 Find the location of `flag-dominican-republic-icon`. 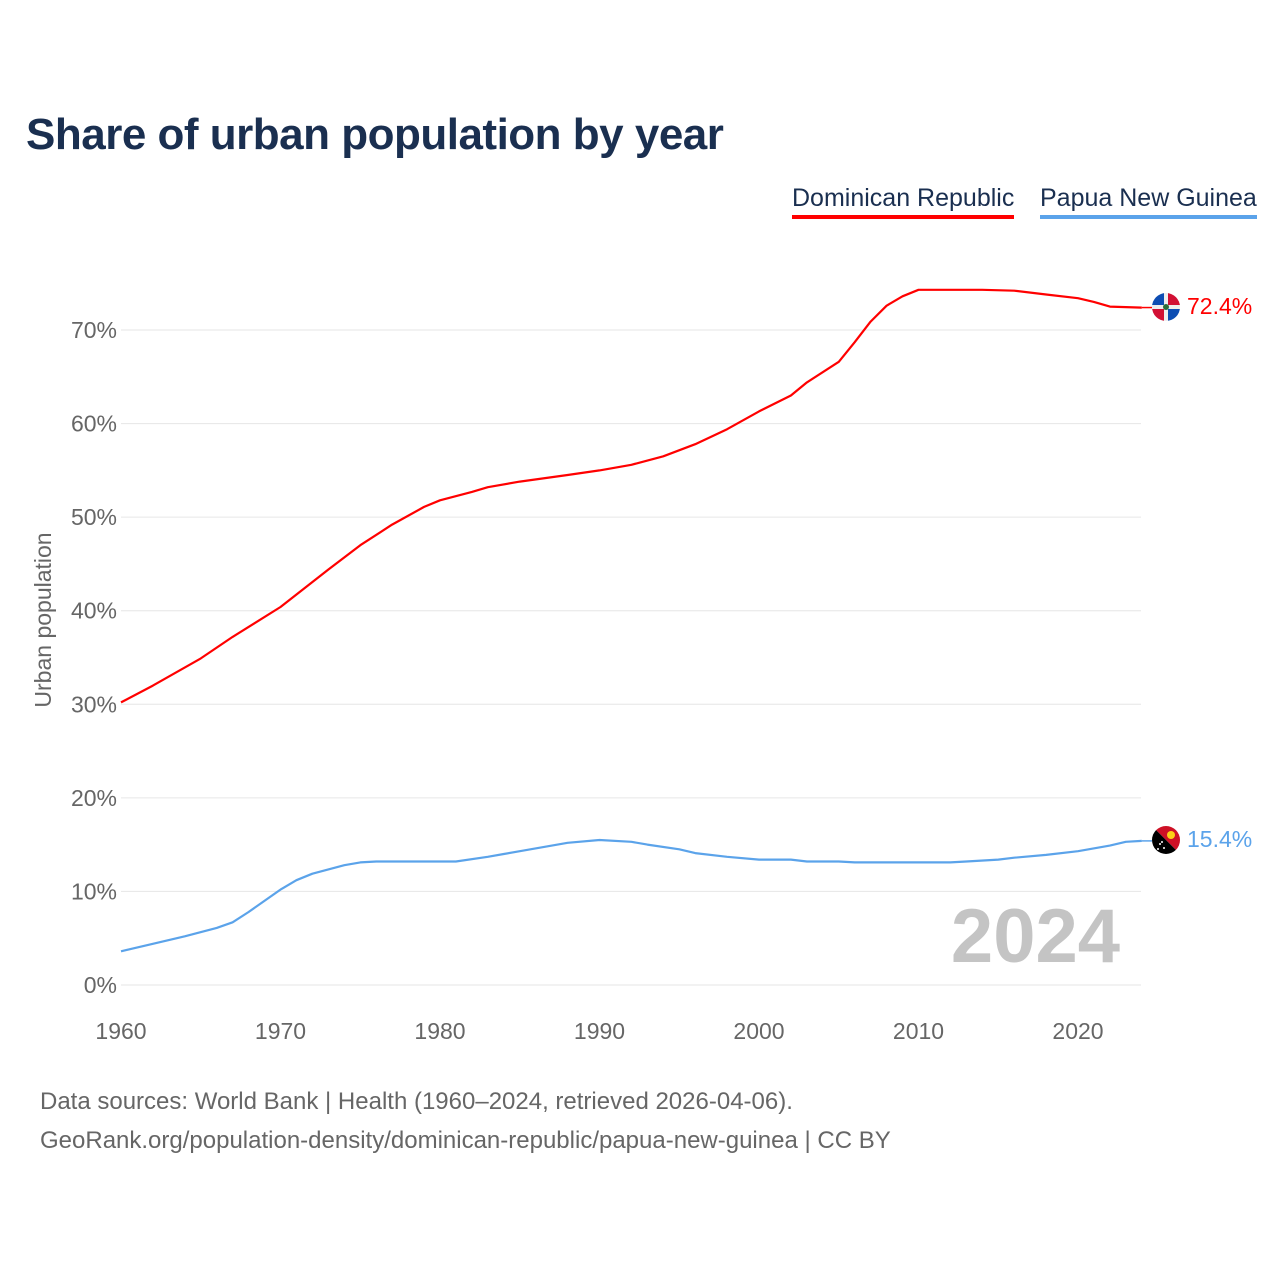

flag-dominican-republic-icon is located at coordinates (1166, 307).